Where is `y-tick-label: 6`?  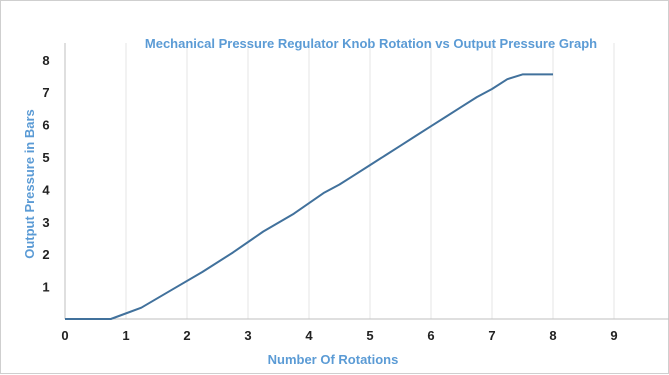
y-tick-label: 6 is located at coordinates (45, 125).